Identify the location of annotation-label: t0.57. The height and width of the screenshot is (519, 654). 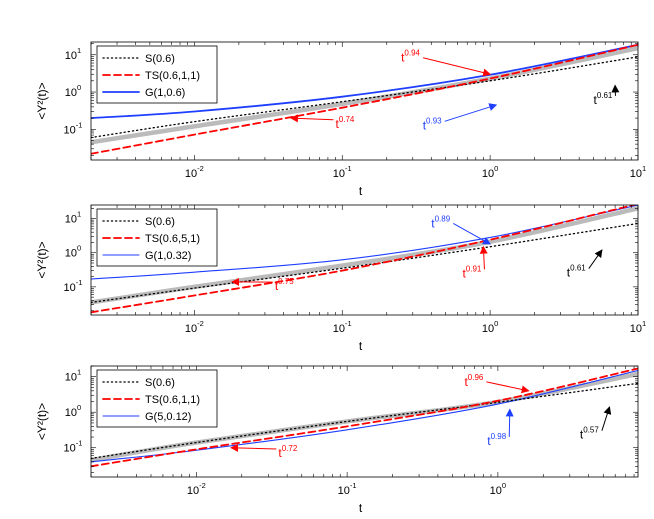
(589, 434).